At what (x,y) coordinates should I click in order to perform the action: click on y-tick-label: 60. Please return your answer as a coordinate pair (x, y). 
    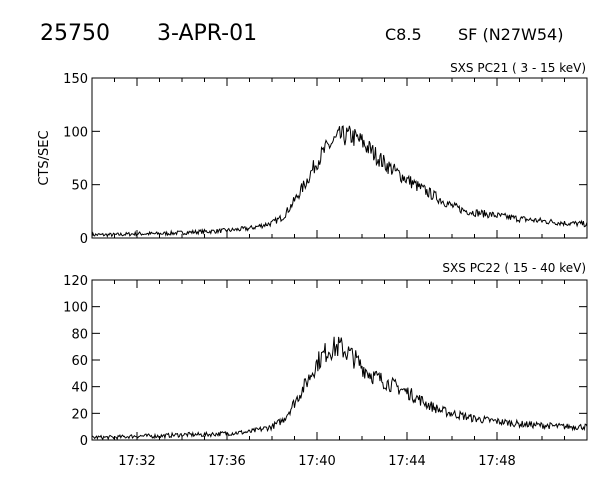
    Looking at the image, I should click on (79, 361).